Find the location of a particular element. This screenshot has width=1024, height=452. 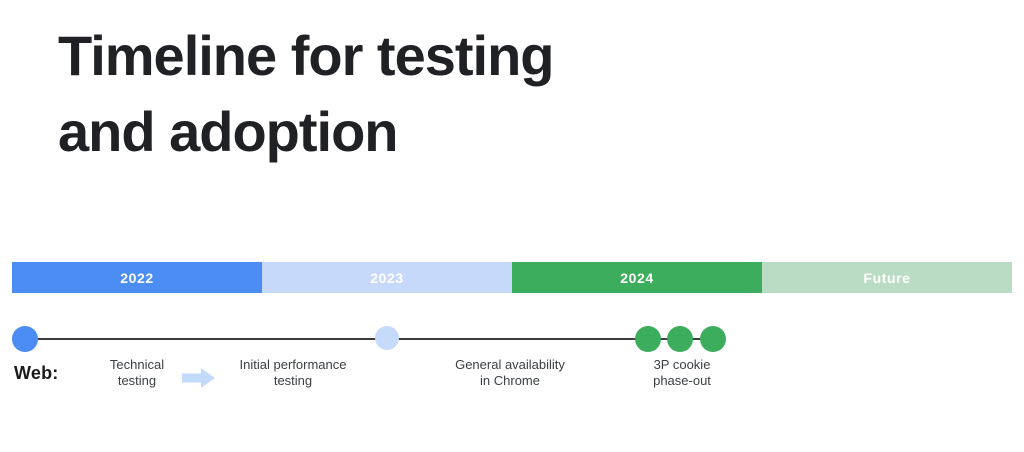

web-row-label: Web: is located at coordinates (36, 373).